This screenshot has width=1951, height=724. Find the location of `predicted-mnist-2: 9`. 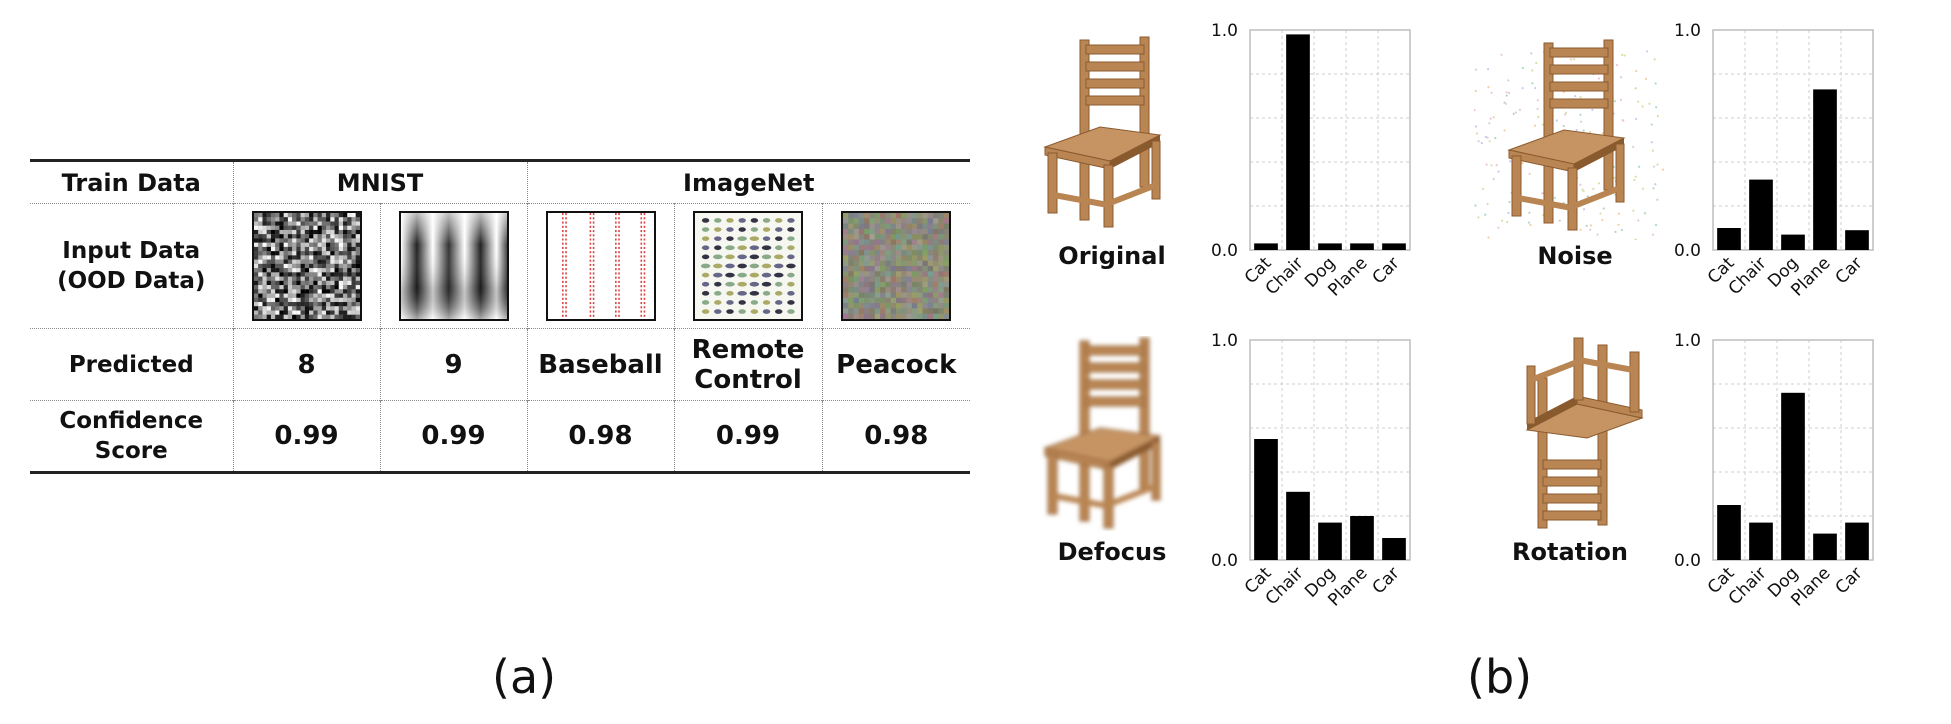

predicted-mnist-2: 9 is located at coordinates (453, 364).